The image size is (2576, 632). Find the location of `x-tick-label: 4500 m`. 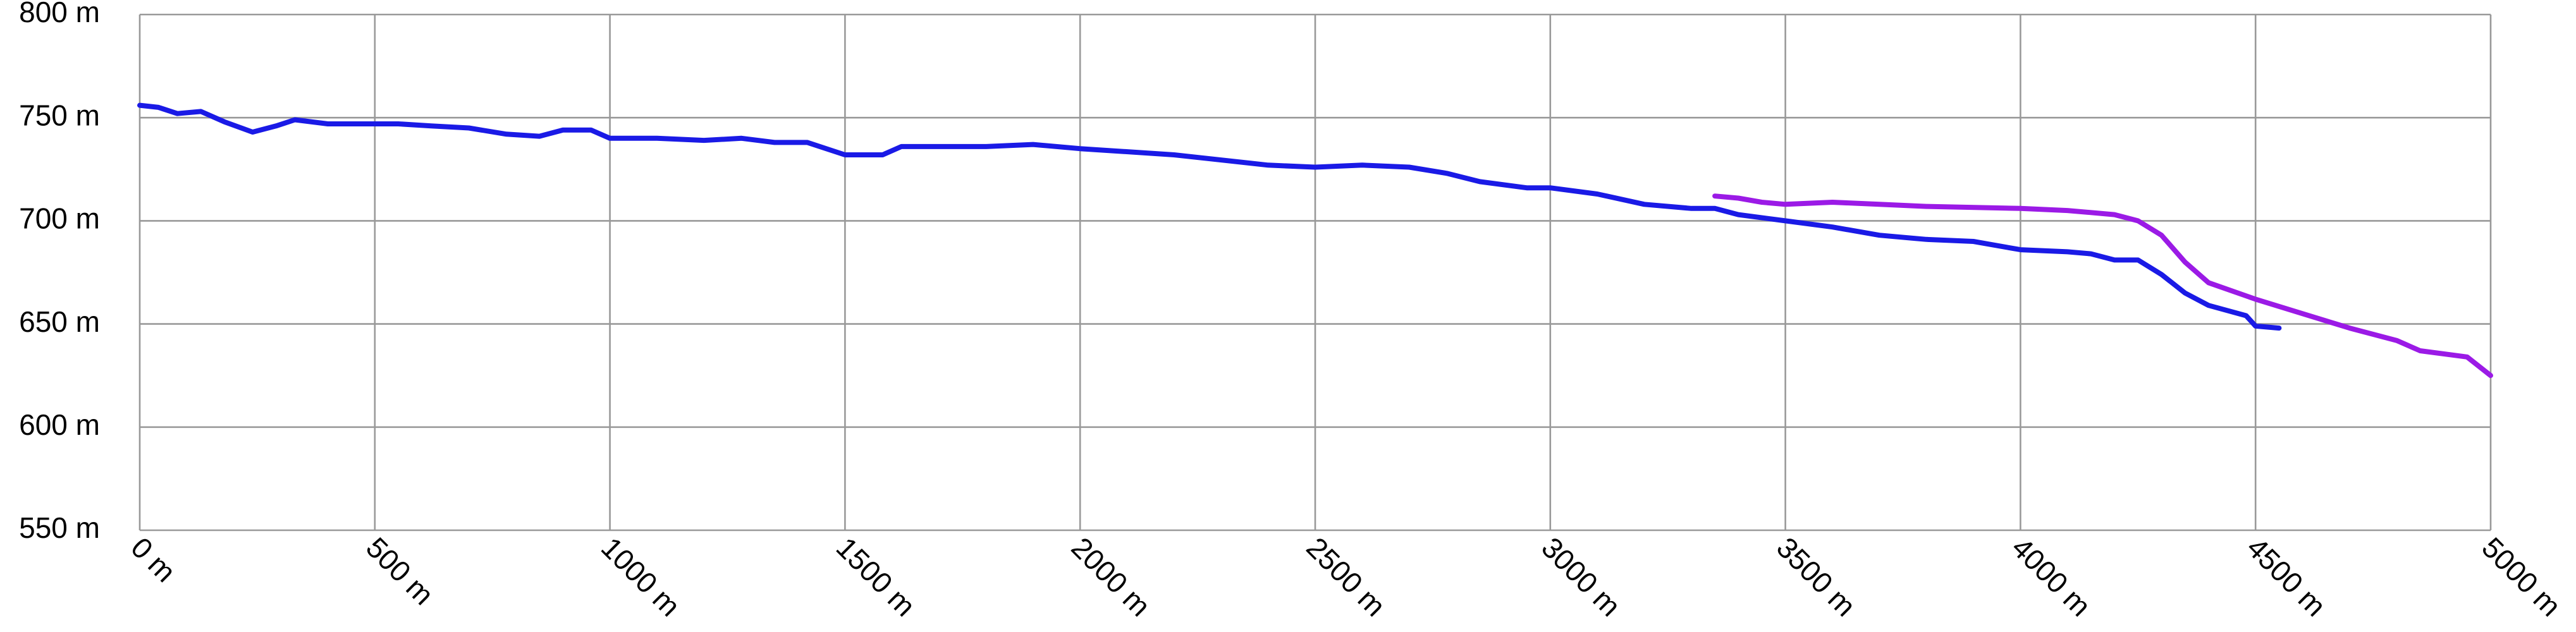

x-tick-label: 4500 m is located at coordinates (2287, 577).